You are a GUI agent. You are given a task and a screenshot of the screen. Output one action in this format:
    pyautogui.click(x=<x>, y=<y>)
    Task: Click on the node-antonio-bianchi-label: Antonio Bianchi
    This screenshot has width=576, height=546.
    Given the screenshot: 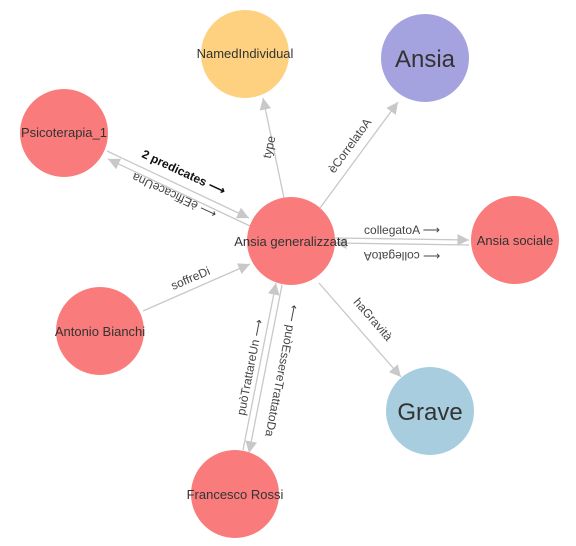 What is the action you would take?
    pyautogui.click(x=100, y=331)
    